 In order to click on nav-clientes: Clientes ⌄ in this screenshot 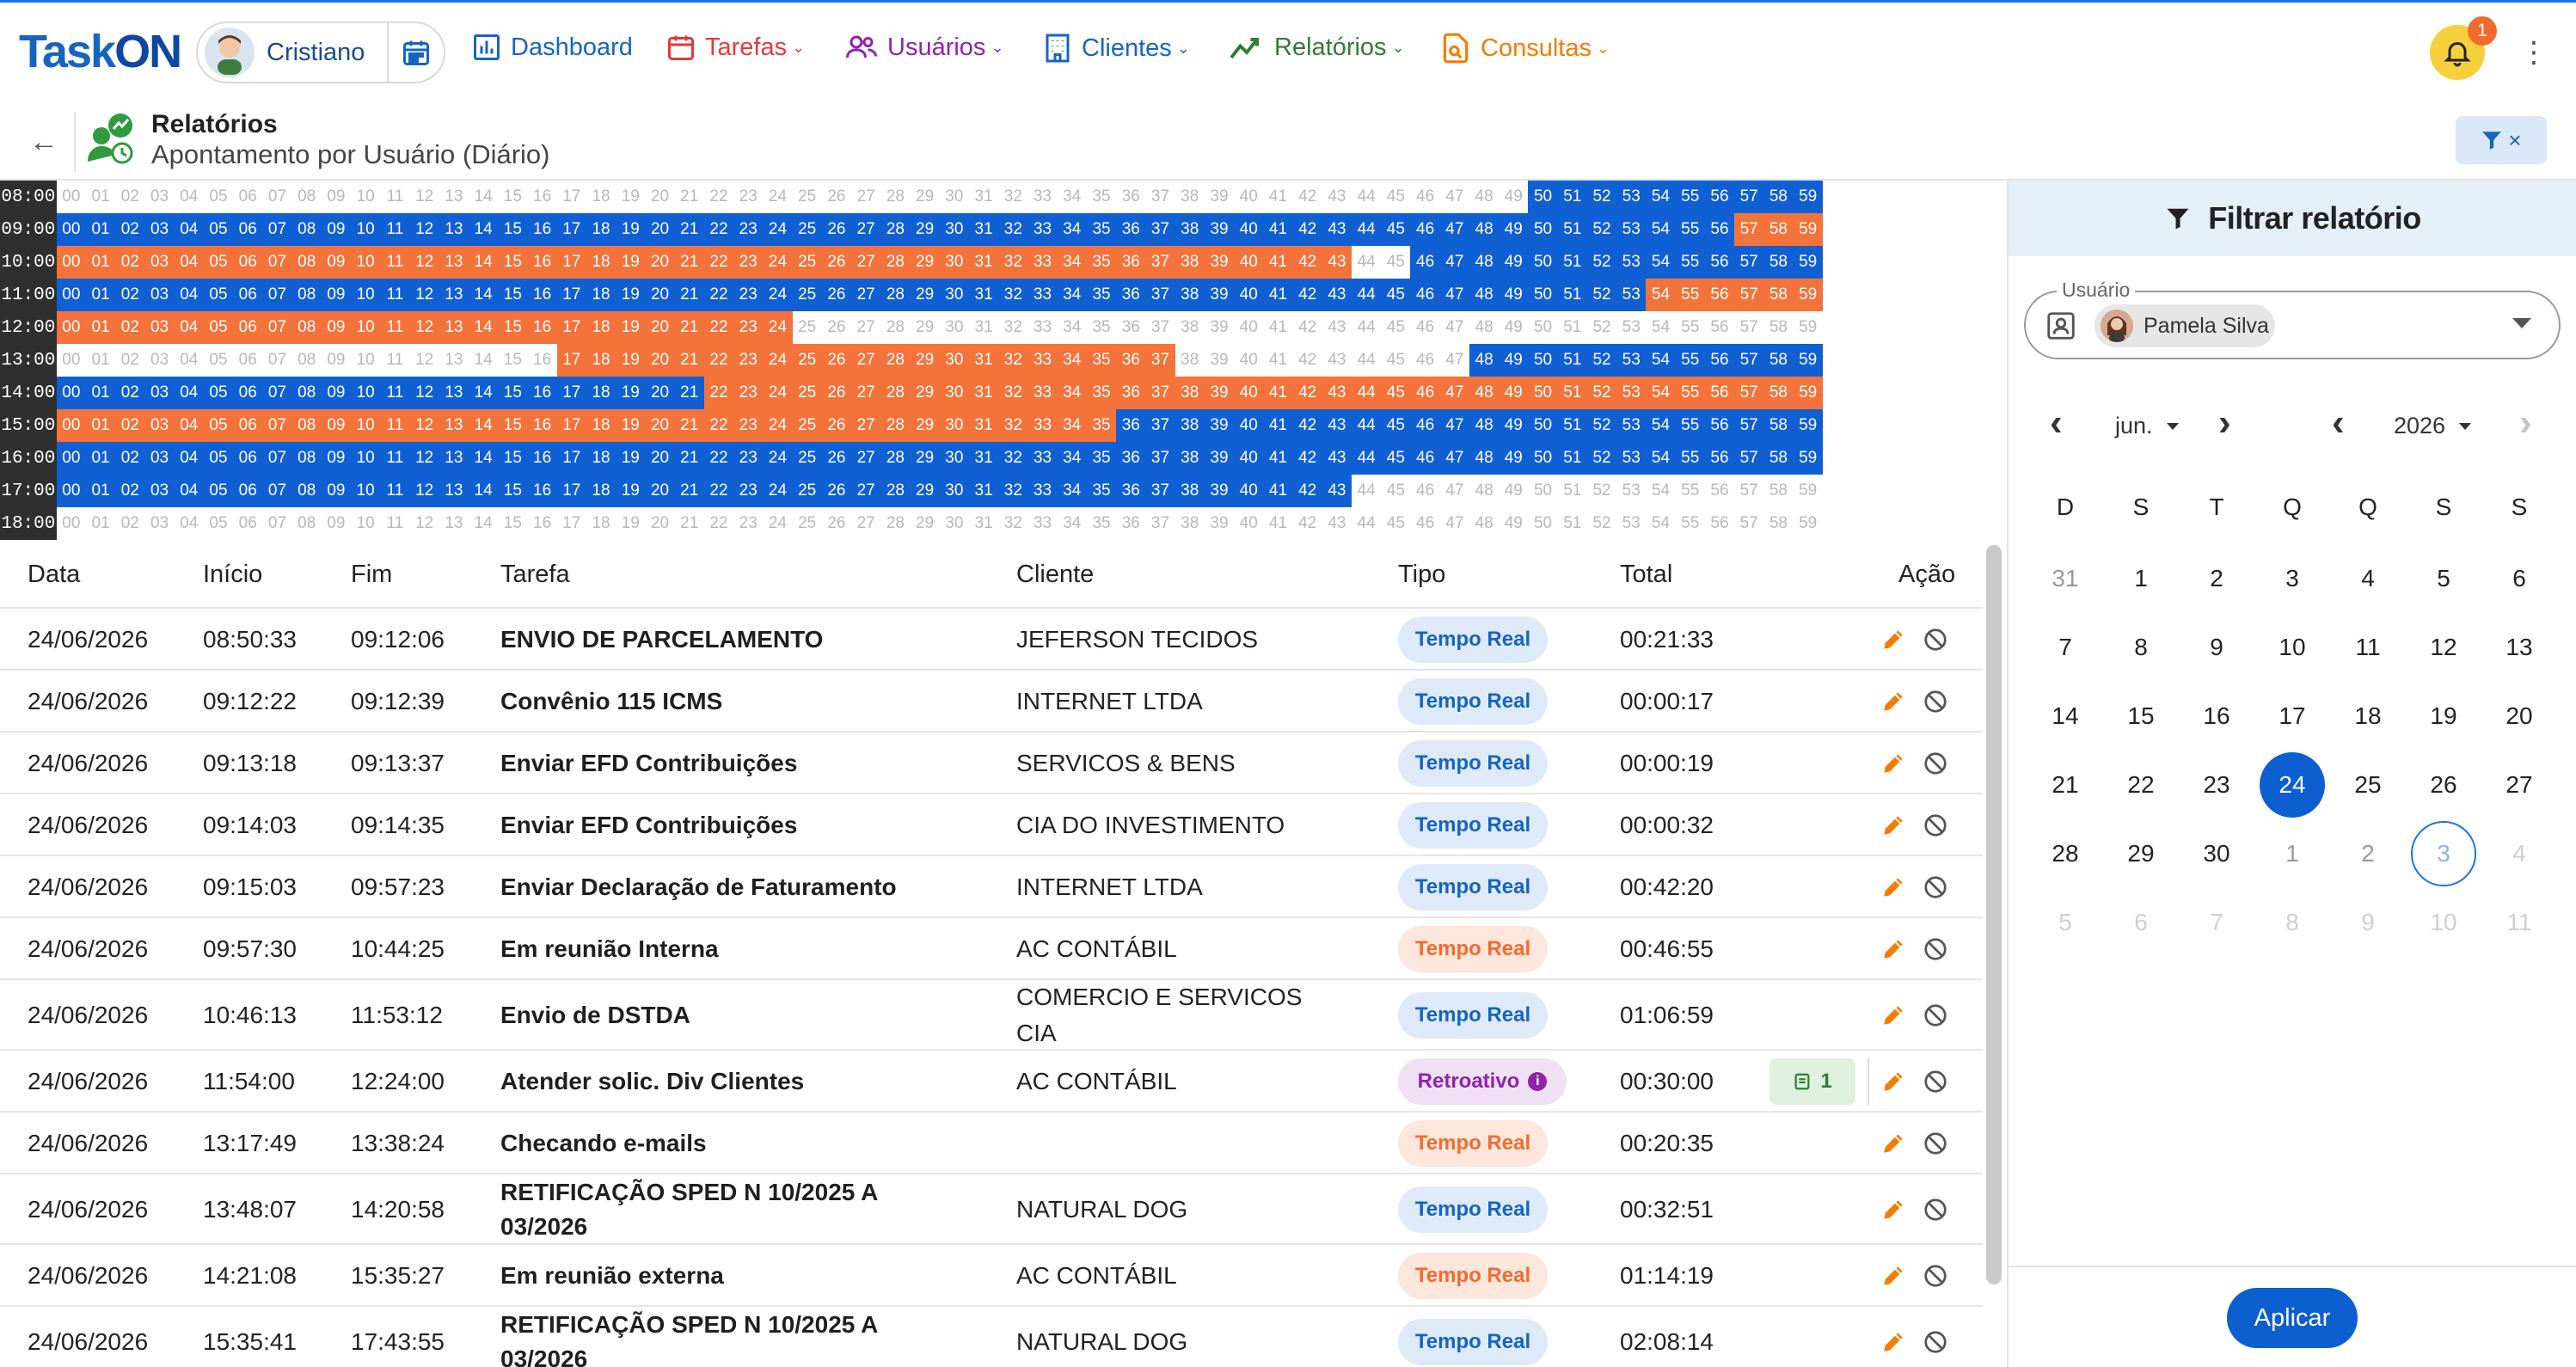, I will do `click(1116, 48)`.